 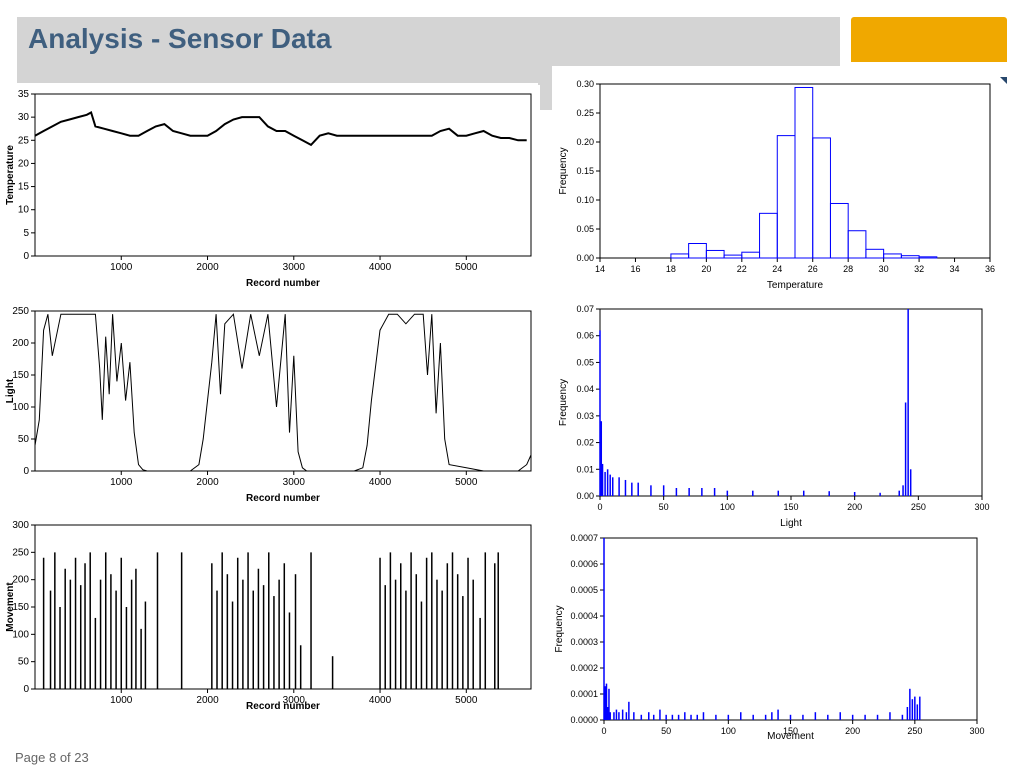 I want to click on y-tick-label: 0.02, so click(x=585, y=443).